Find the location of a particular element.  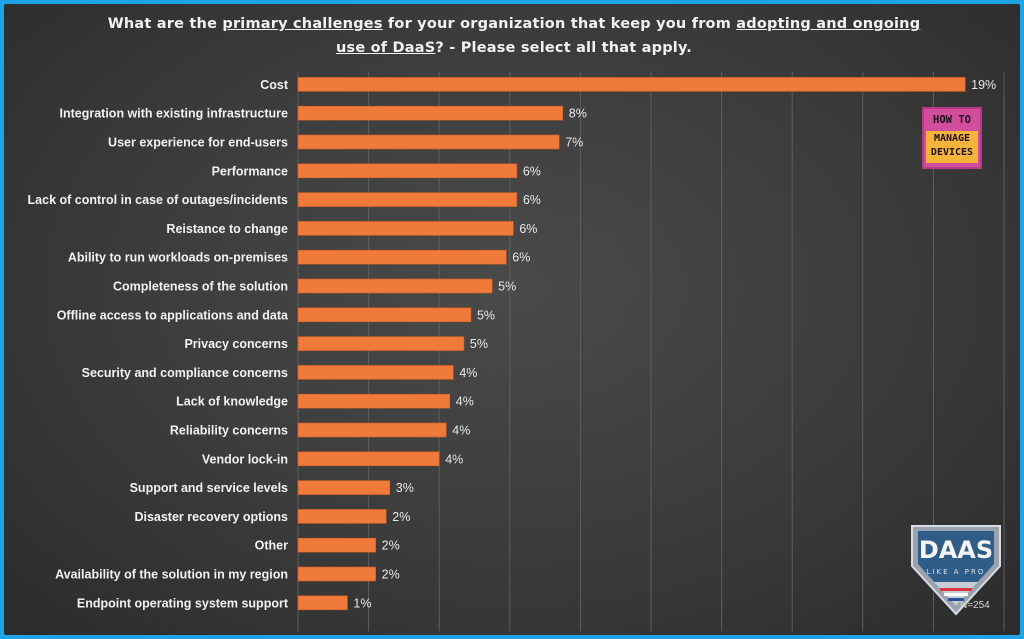

category-label: Support and service levels is located at coordinates (209, 488).